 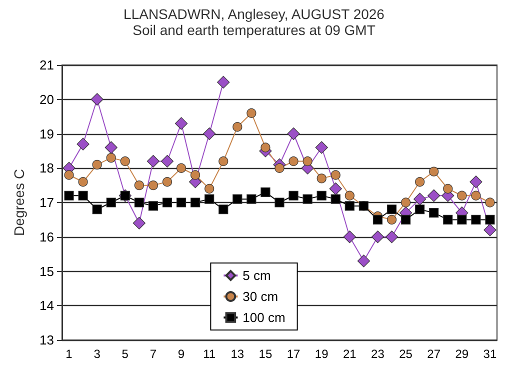 What do you see at coordinates (47, 65) in the screenshot?
I see `y-tick-label: 21` at bounding box center [47, 65].